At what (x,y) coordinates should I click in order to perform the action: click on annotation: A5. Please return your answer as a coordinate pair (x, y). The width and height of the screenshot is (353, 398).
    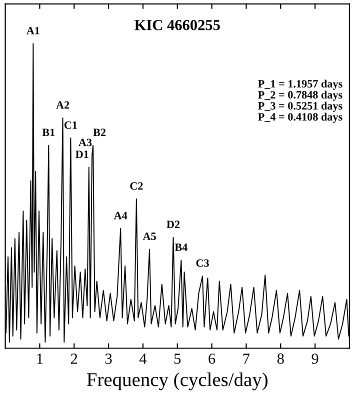
    Looking at the image, I should click on (149, 236).